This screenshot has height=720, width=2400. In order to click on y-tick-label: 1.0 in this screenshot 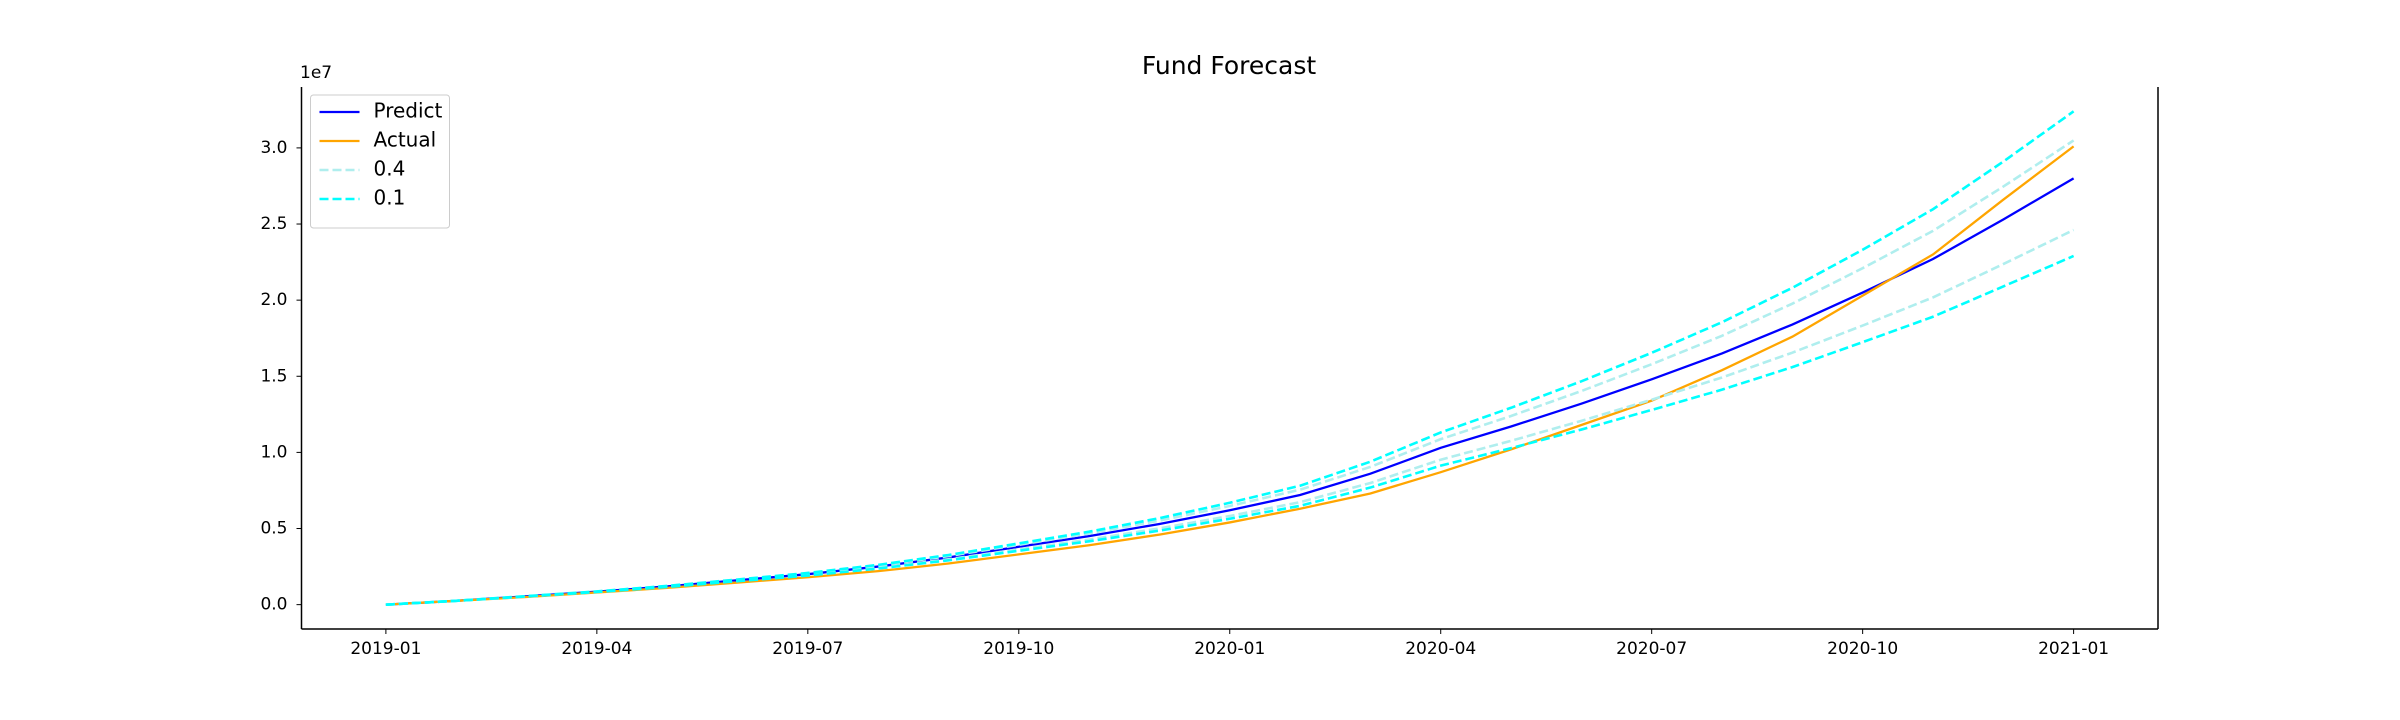, I will do `click(273, 452)`.